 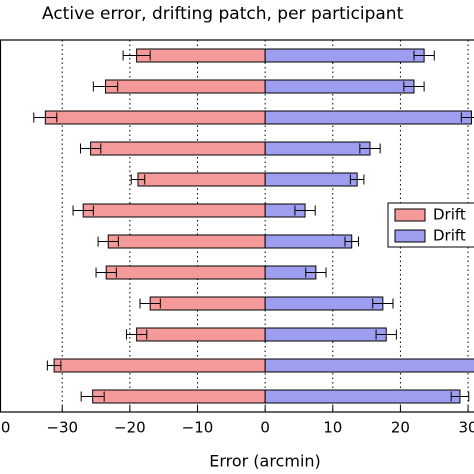 What do you see at coordinates (265, 461) in the screenshot?
I see `x-axis-label: Error (arcmin)` at bounding box center [265, 461].